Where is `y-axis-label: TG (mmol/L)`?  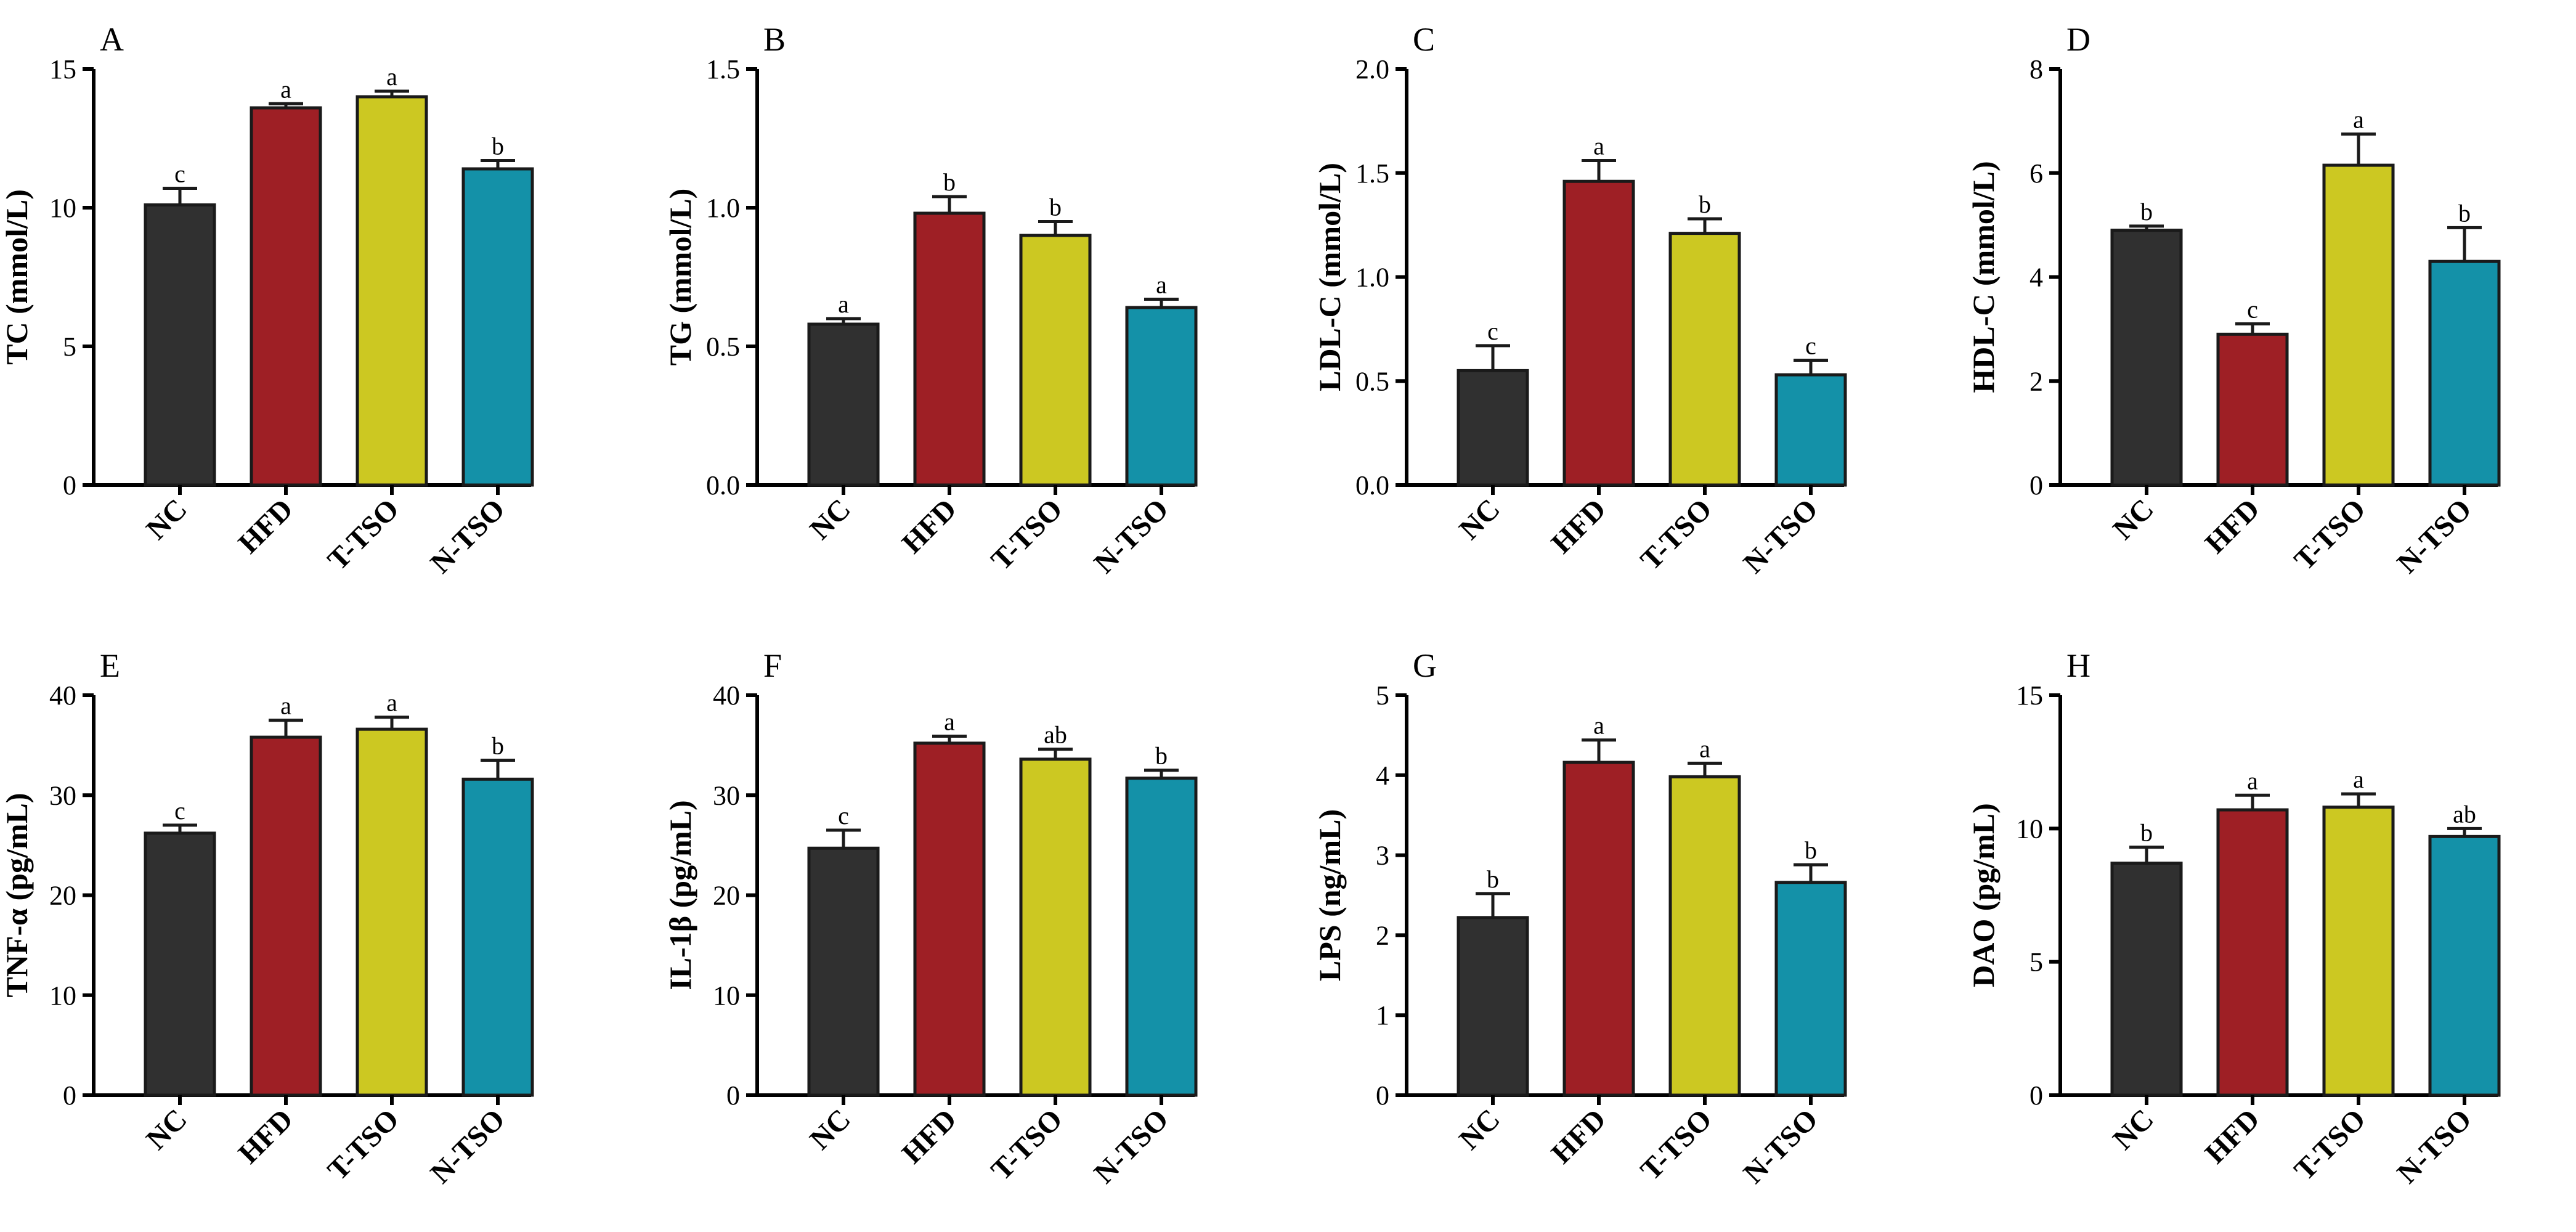
y-axis-label: TG (mmol/L) is located at coordinates (680, 277).